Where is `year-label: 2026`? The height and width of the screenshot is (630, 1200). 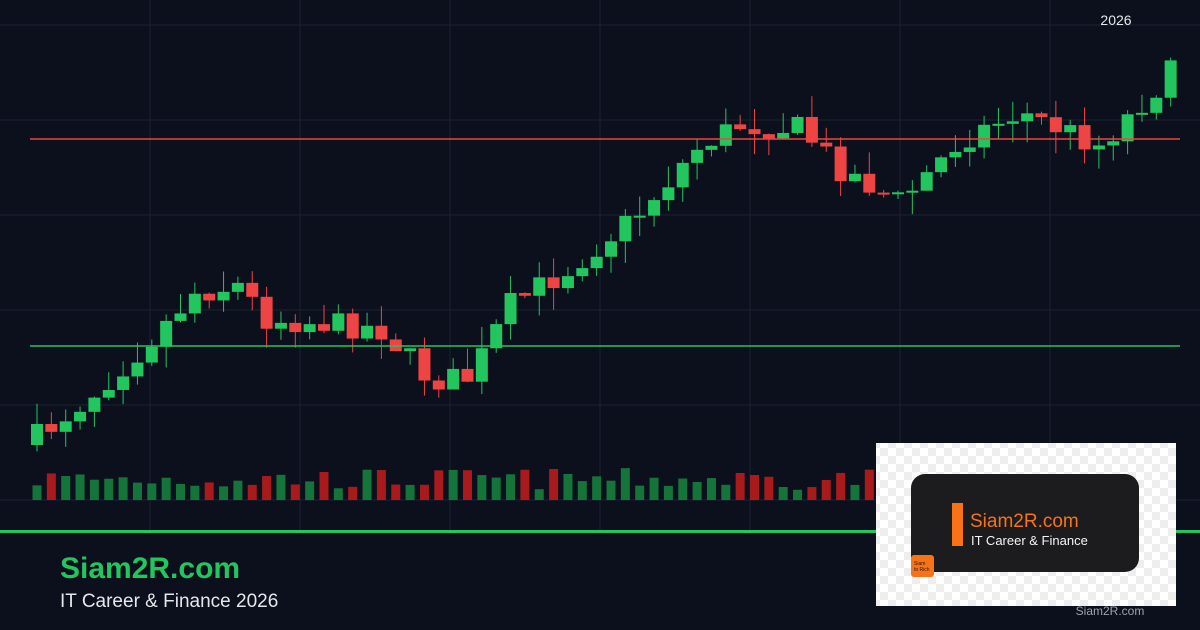 year-label: 2026 is located at coordinates (1115, 20).